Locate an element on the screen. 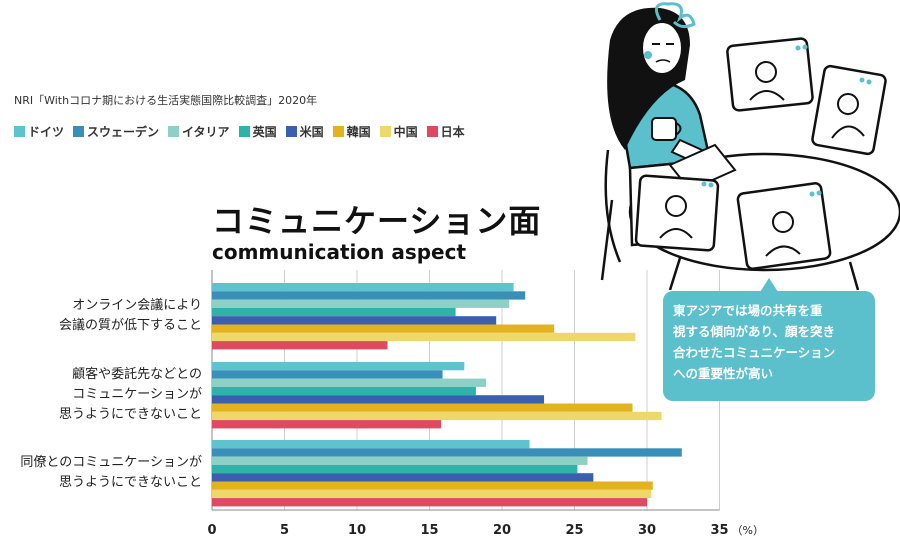  chart-title: コミュニケーション面 is located at coordinates (377, 221).